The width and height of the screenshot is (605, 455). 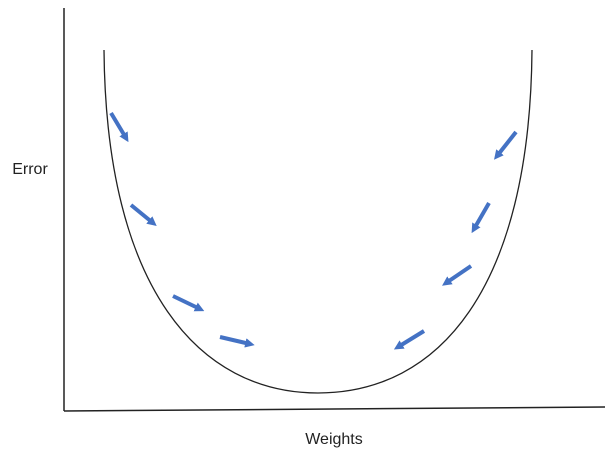 I want to click on x-axis, so click(x=334, y=409).